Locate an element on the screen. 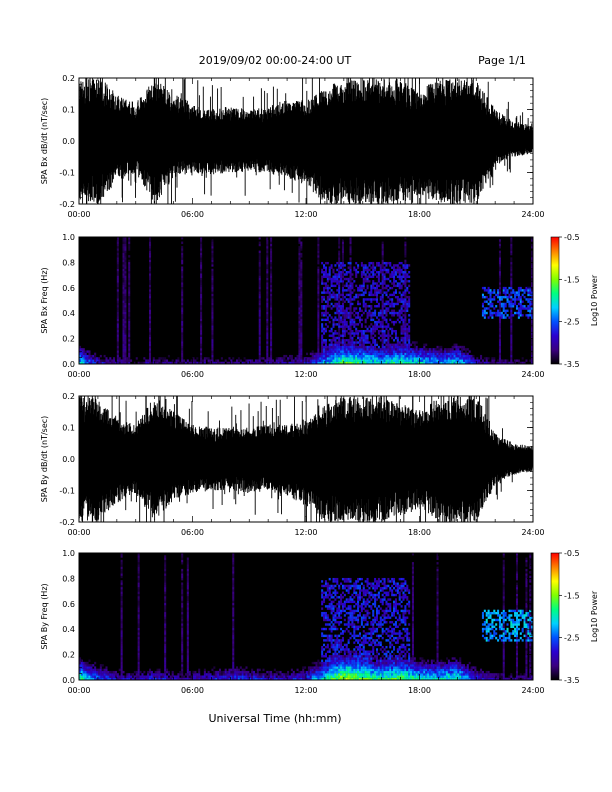 The height and width of the screenshot is (792, 612). y-axis-label: SPA Bx Freq (Hz) is located at coordinates (44, 300).